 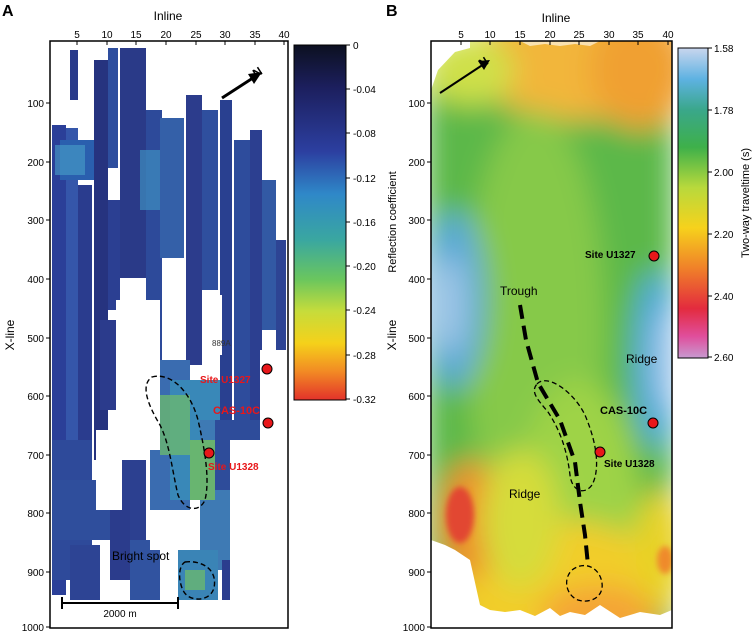 I want to click on panel-b-site-u1328-marker, so click(x=600, y=452).